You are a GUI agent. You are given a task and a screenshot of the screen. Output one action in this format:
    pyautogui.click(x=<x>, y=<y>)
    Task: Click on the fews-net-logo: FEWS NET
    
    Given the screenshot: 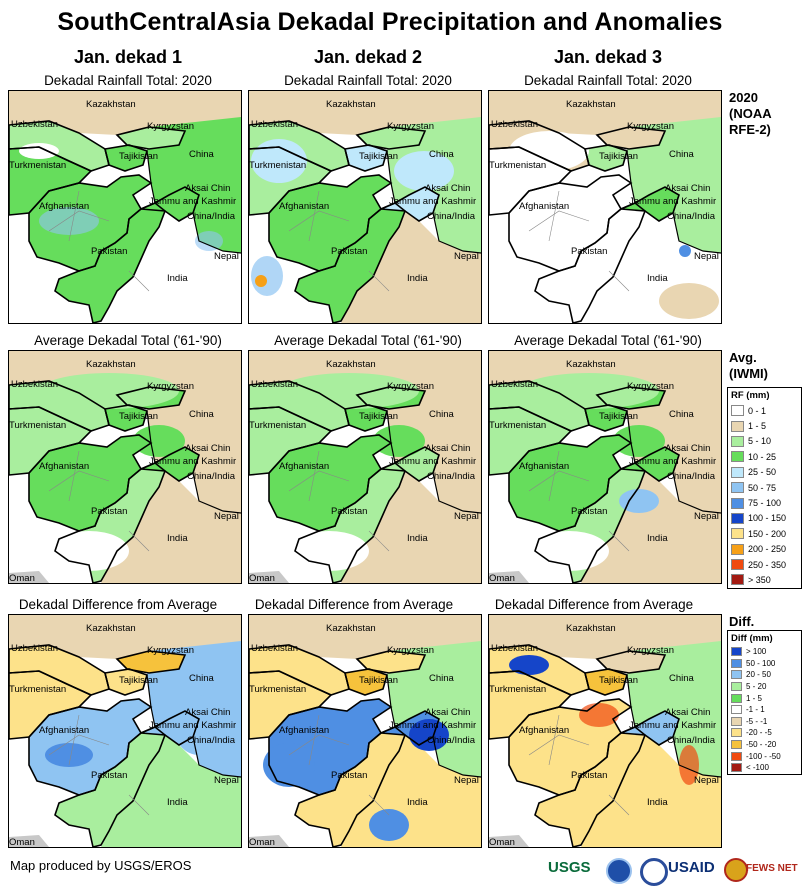 What is the action you would take?
    pyautogui.click(x=772, y=868)
    